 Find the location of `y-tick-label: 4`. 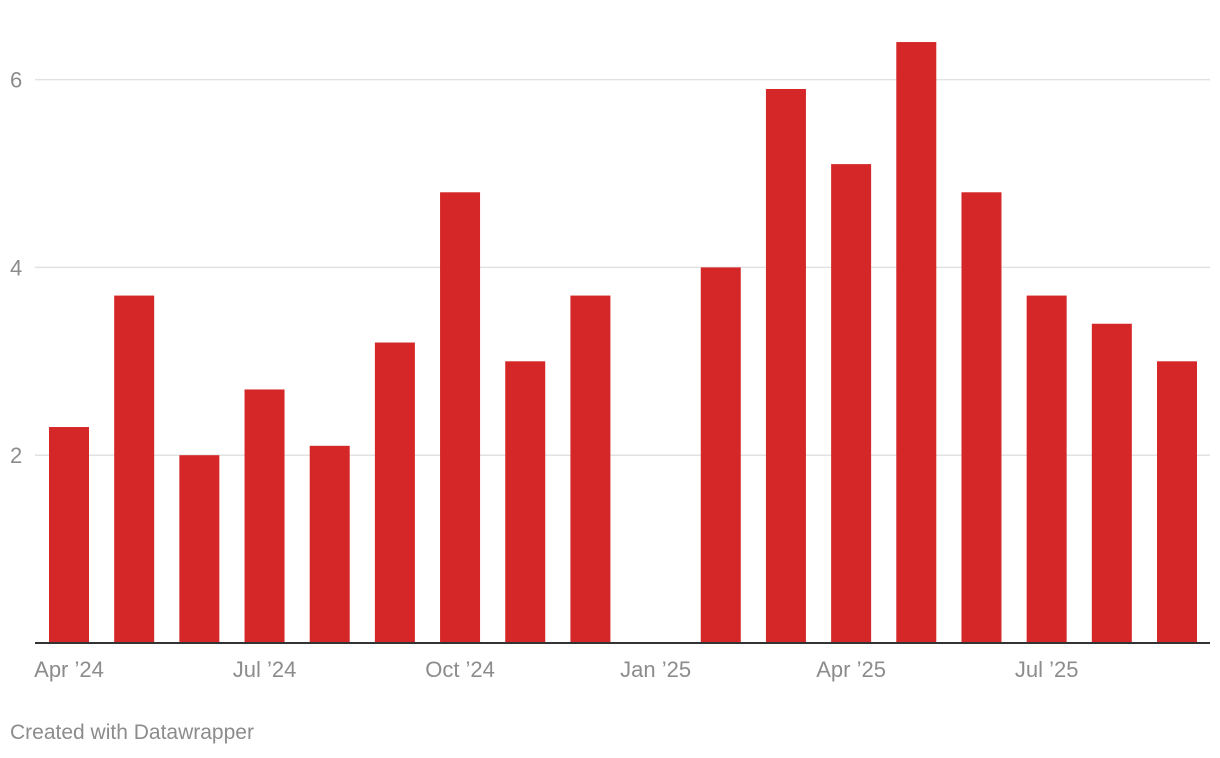

y-tick-label: 4 is located at coordinates (16, 267).